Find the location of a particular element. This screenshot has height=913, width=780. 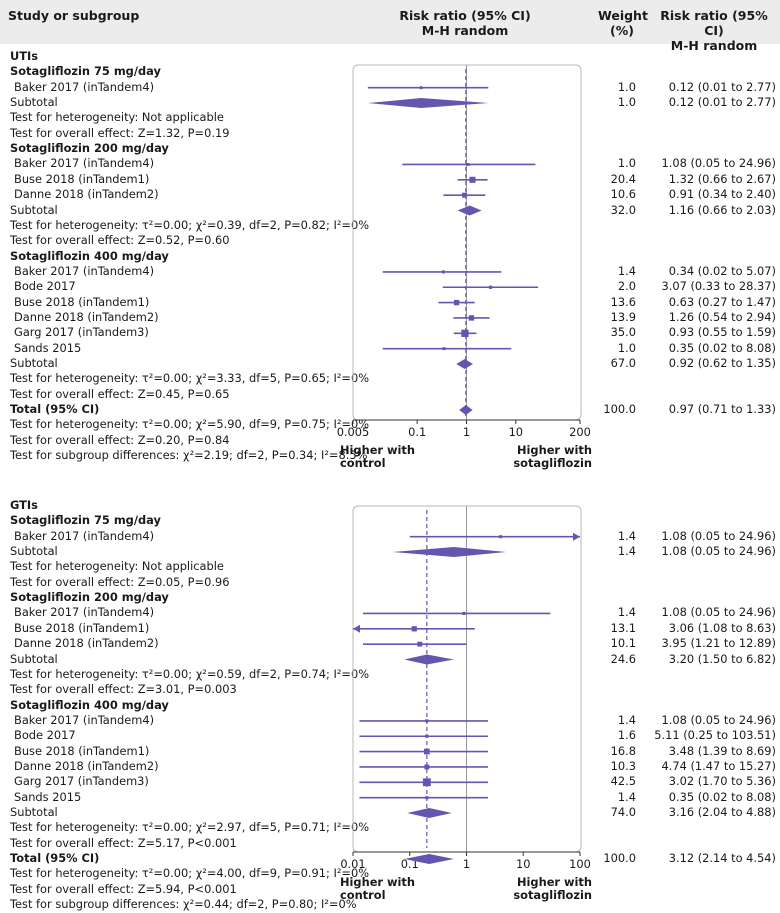

group-label: Sotagliflozin 400 mg/day is located at coordinates (89, 704).